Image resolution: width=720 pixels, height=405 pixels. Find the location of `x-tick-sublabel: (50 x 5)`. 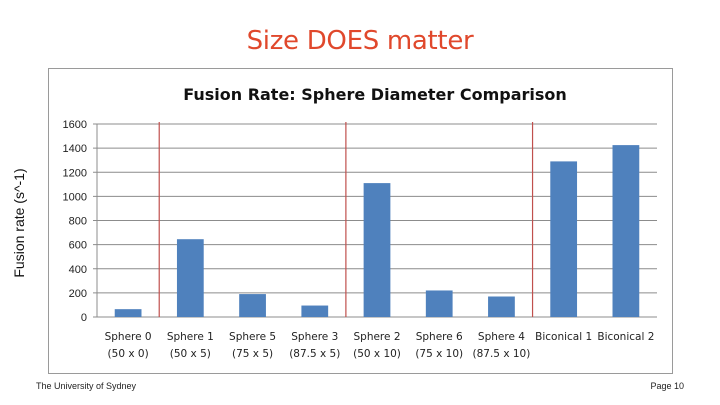

x-tick-sublabel: (50 x 5) is located at coordinates (190, 354).